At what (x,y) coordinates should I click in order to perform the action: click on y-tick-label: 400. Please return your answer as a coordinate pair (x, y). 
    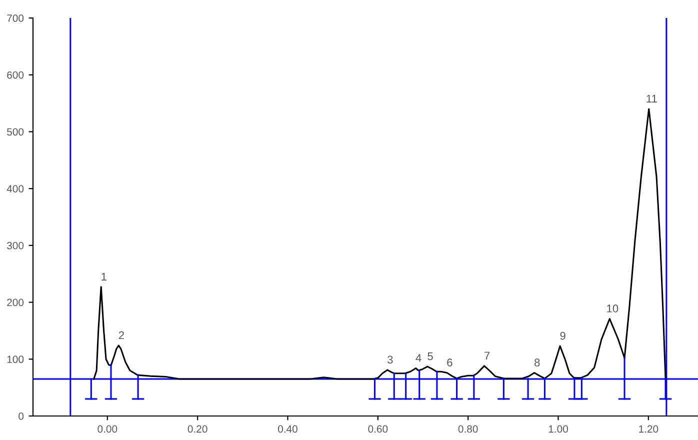
    Looking at the image, I should click on (15, 188).